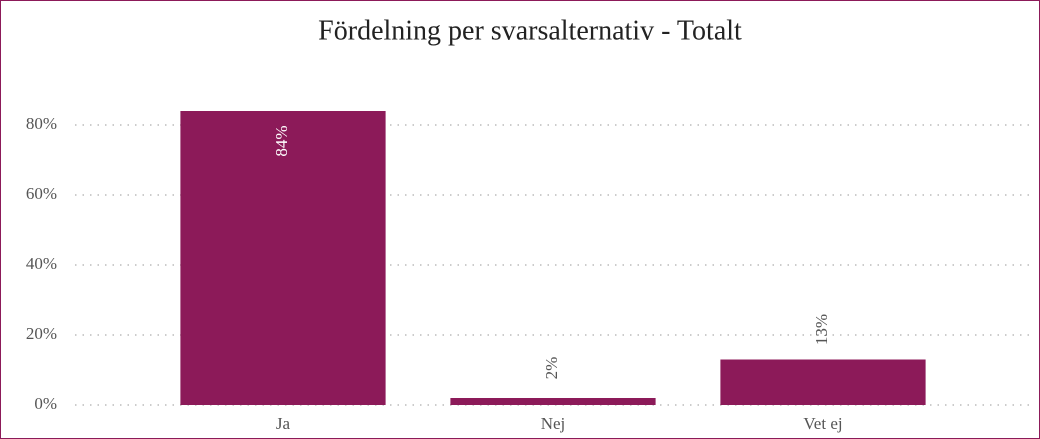  What do you see at coordinates (283, 423) in the screenshot?
I see `x-tick-label: Ja` at bounding box center [283, 423].